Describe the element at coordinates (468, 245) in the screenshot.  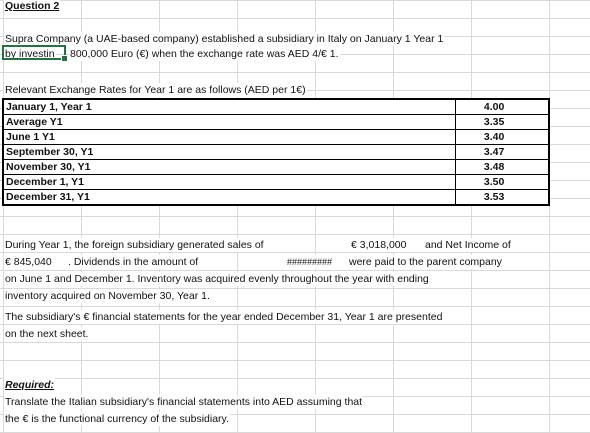
I see `narrative-line-1c: and Net Income of` at that location.